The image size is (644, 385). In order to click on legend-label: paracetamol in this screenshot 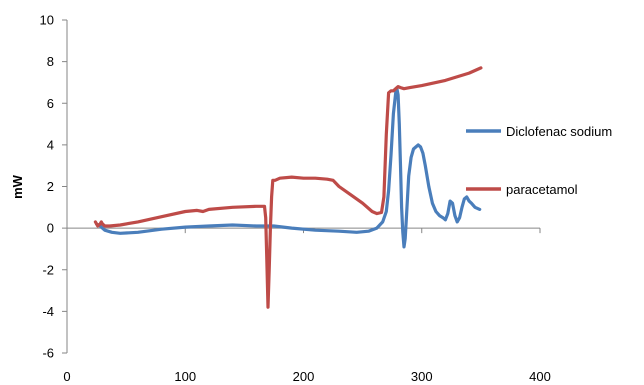, I will do `click(542, 189)`.